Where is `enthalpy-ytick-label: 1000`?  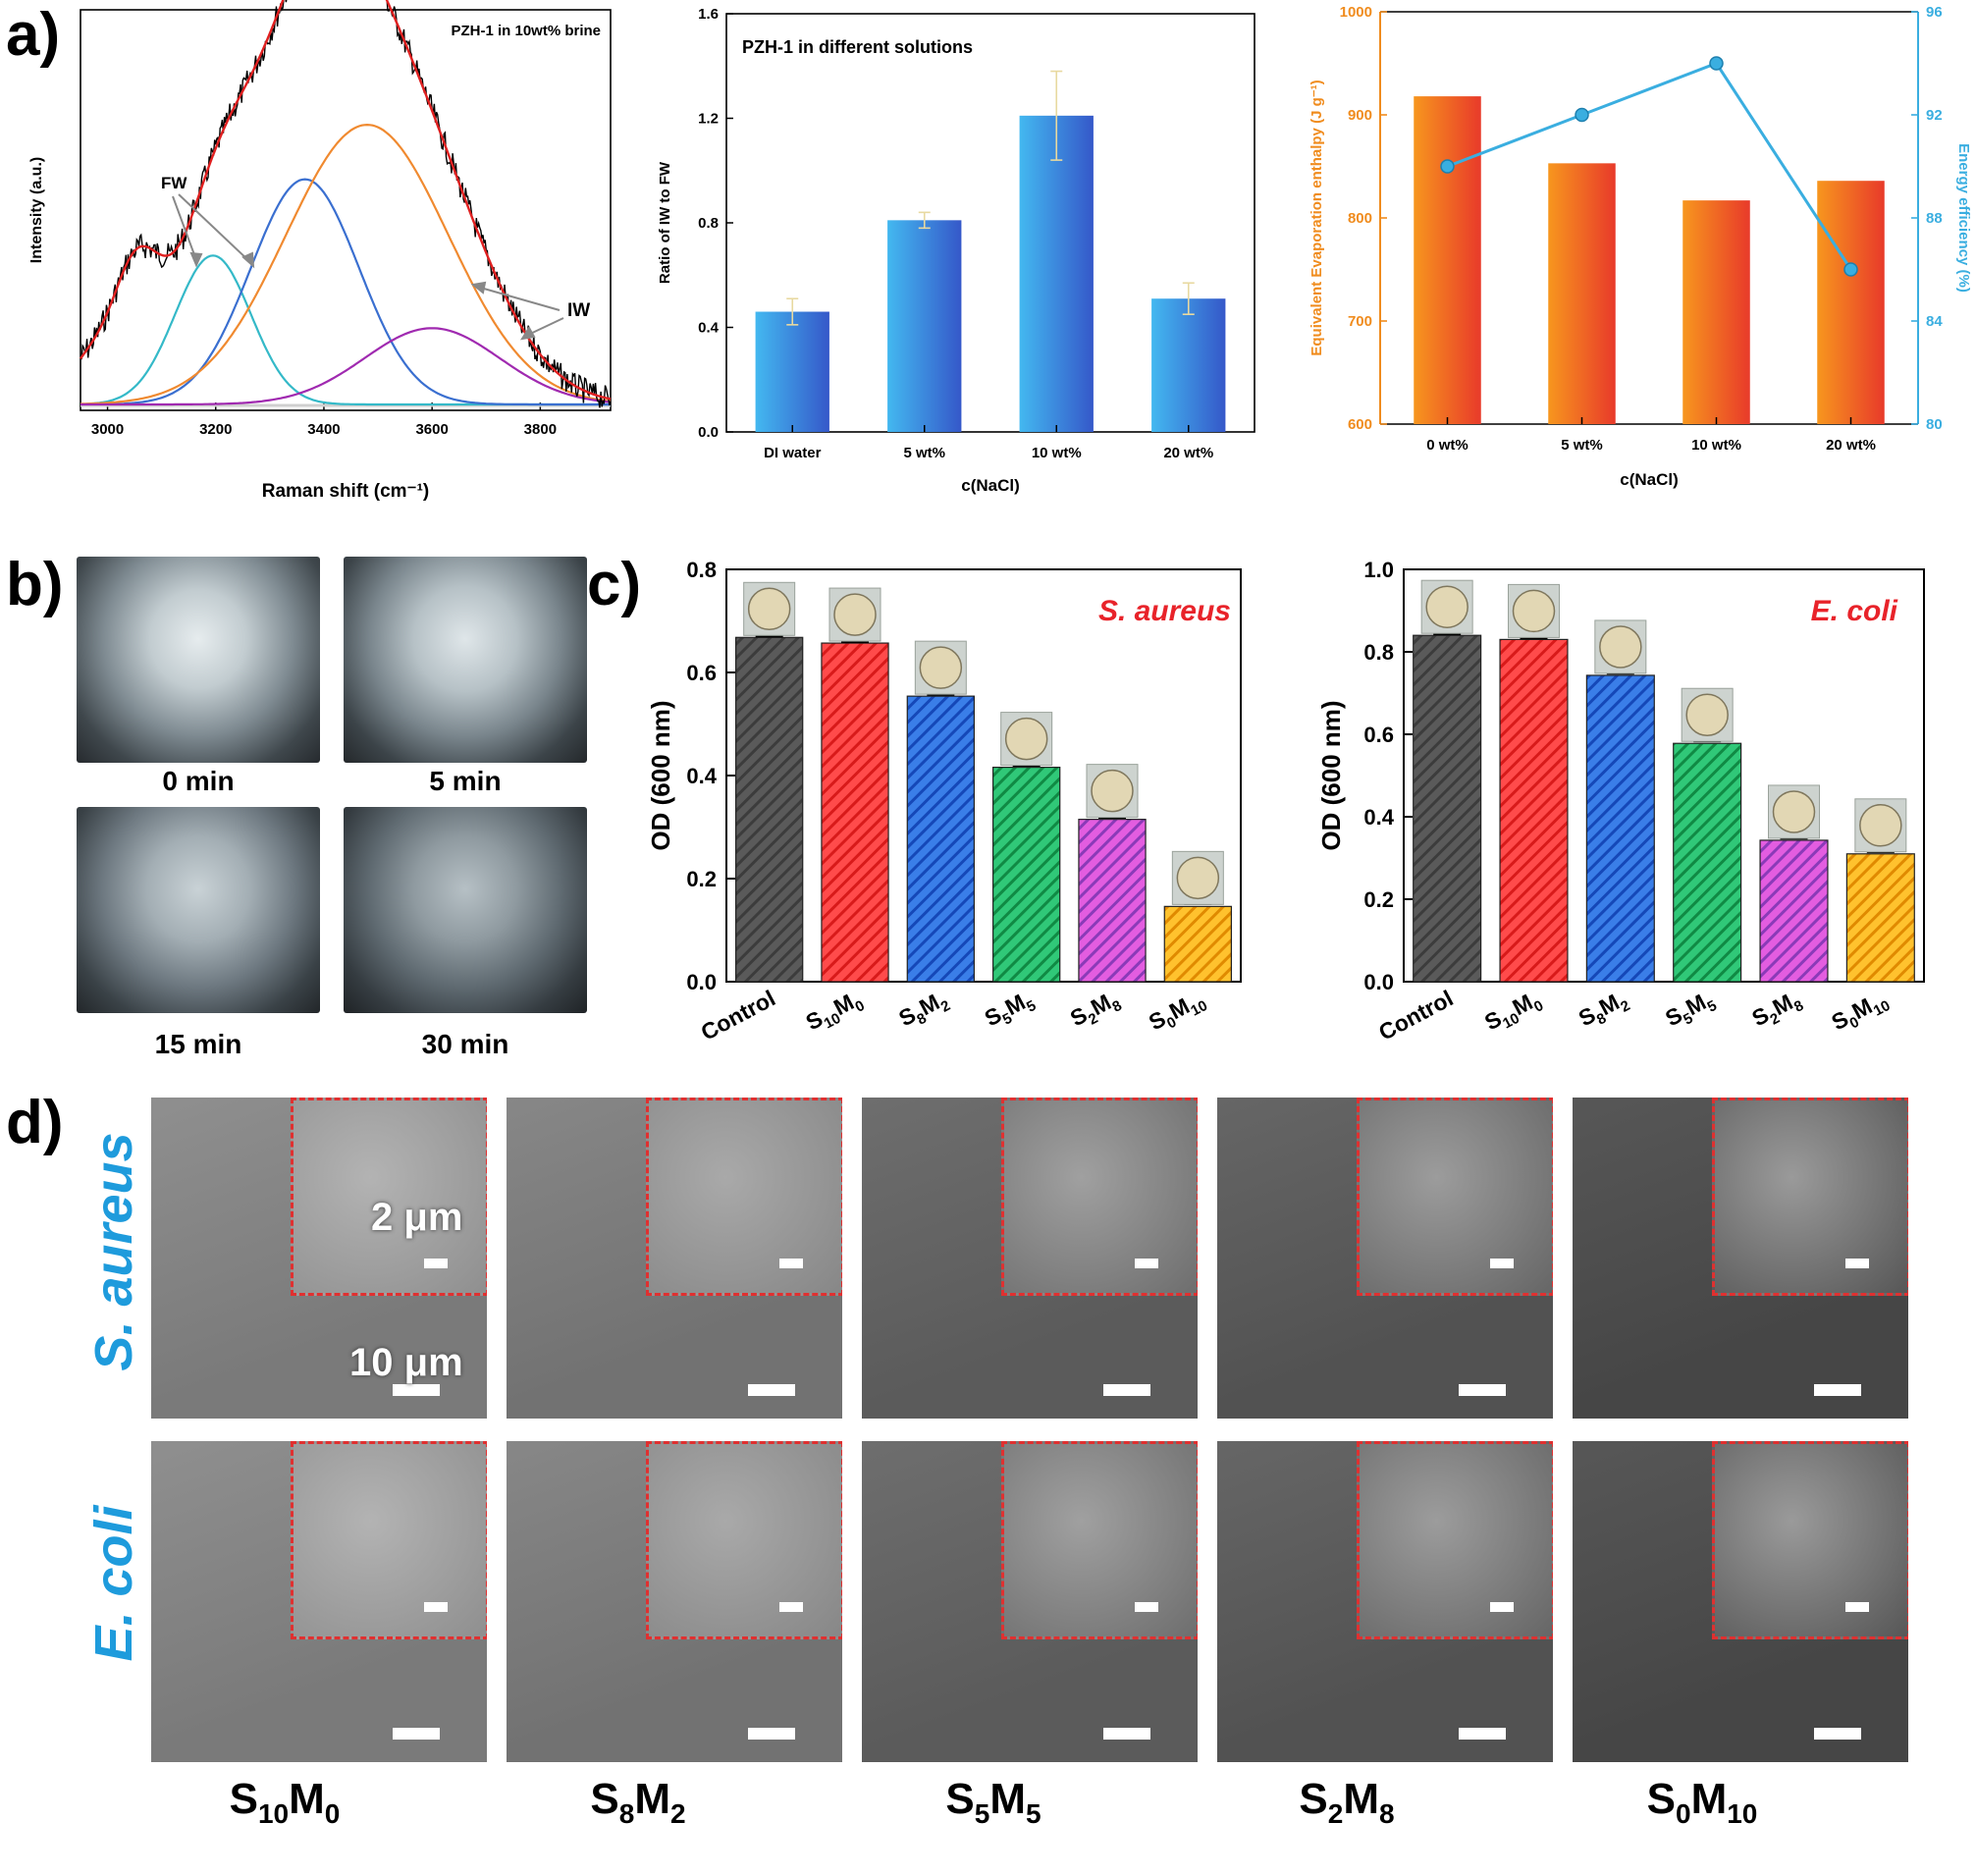 enthalpy-ytick-label: 1000 is located at coordinates (1356, 12).